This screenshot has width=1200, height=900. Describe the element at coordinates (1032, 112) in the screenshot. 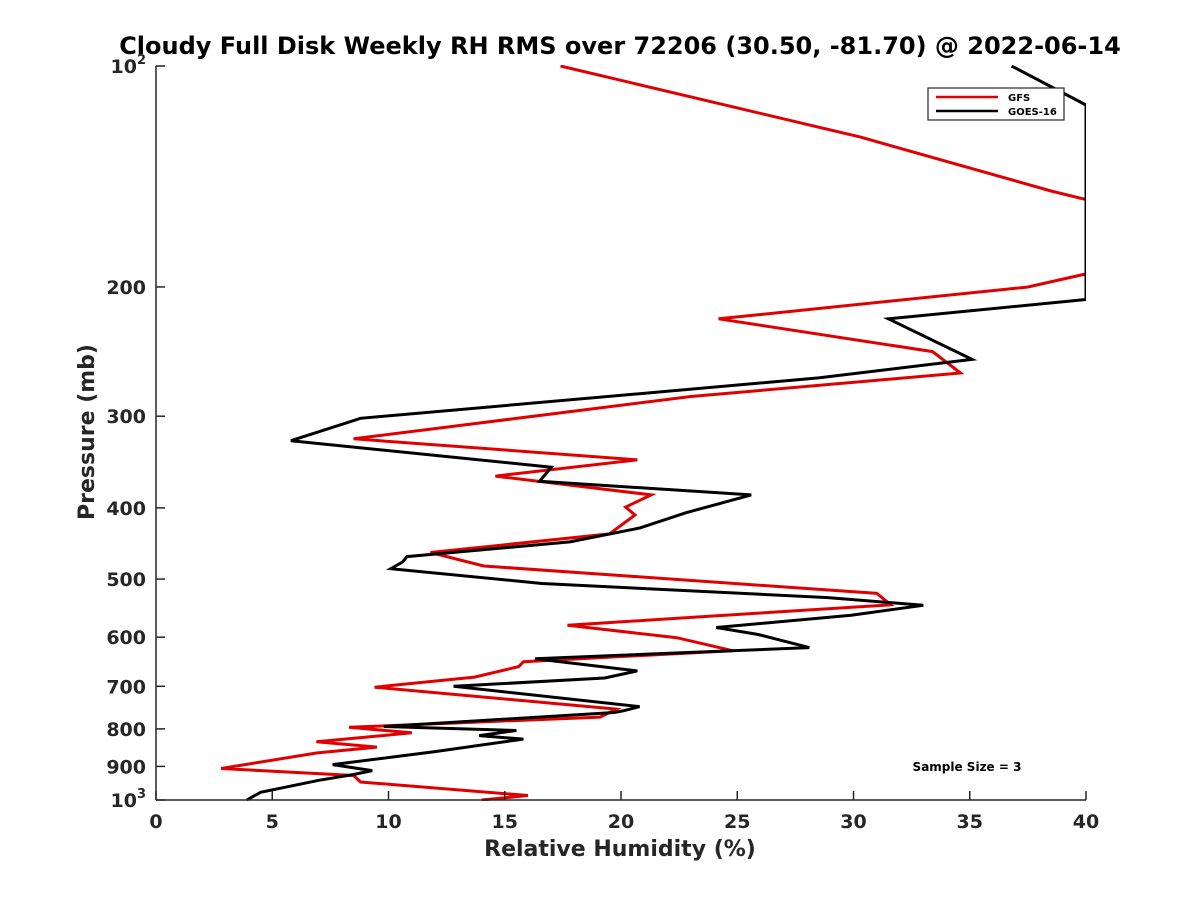

I see `legend-label: GOES-16` at that location.